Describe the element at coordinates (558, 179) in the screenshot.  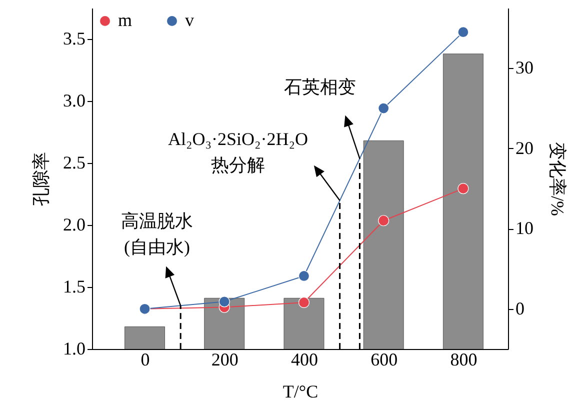
I see `y2-axis-title: 变化率/%` at that location.